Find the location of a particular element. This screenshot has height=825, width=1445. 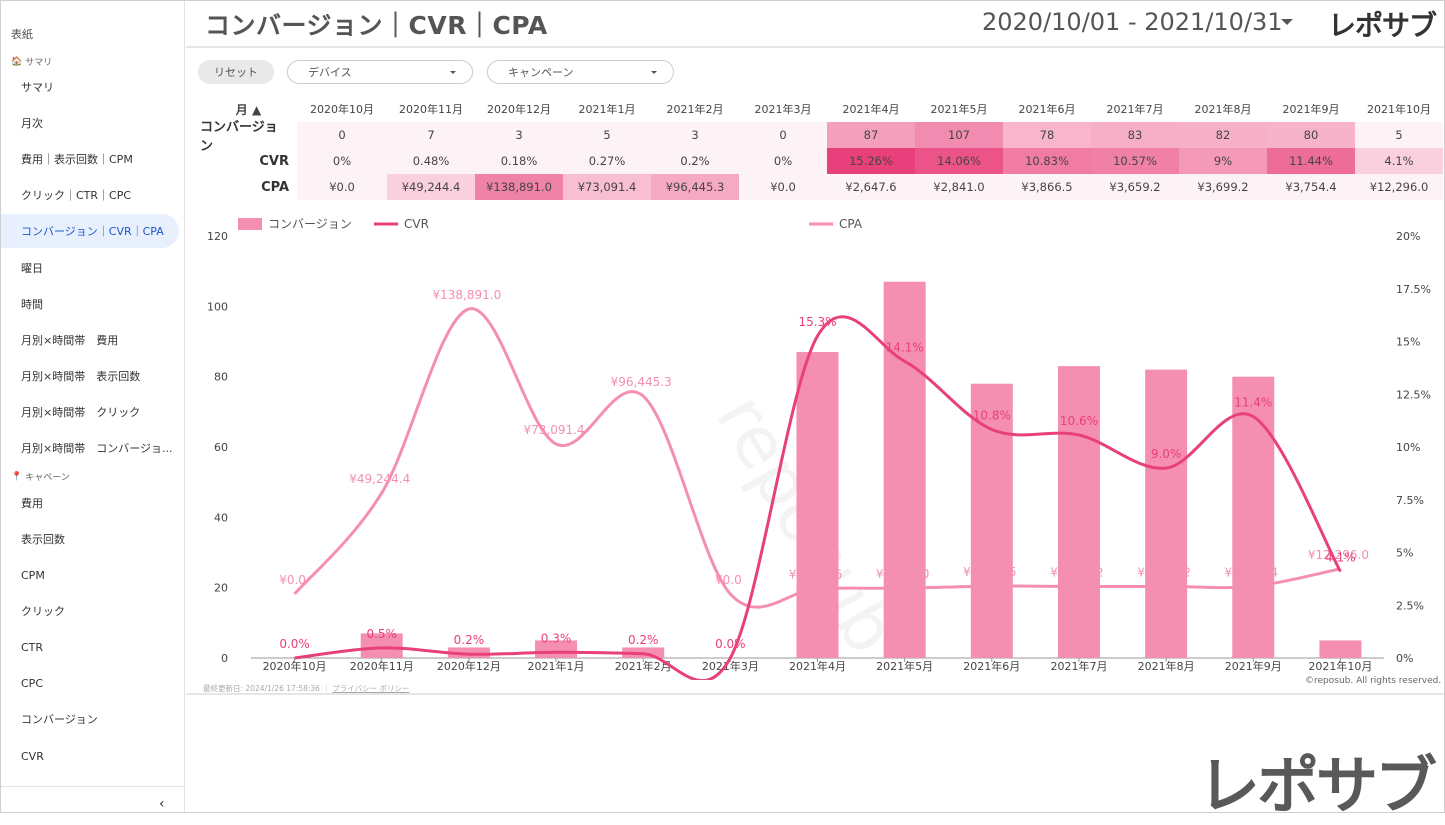

x-tick-label: 2021年6月 is located at coordinates (991, 666).